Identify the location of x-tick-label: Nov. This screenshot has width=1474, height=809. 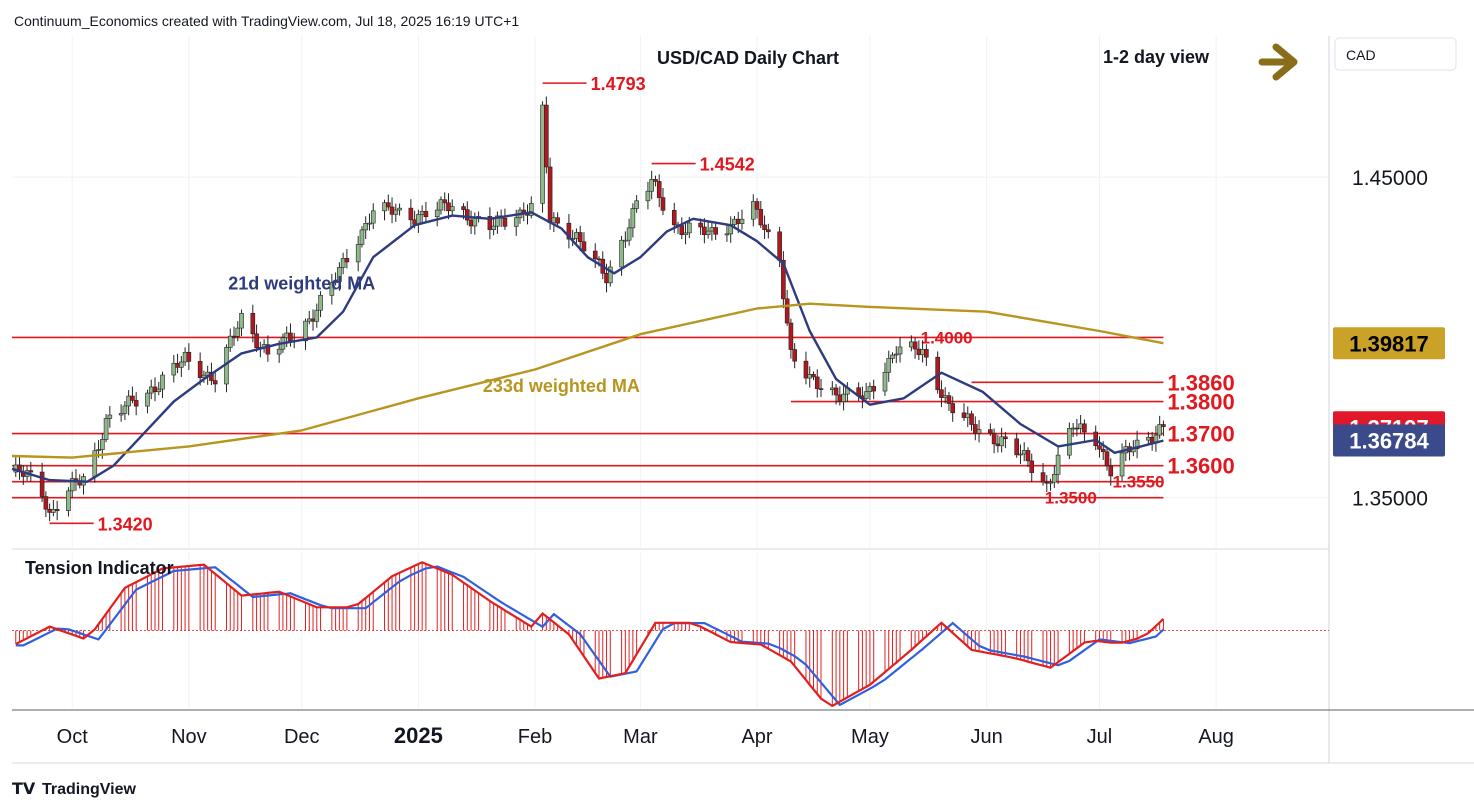
(189, 737).